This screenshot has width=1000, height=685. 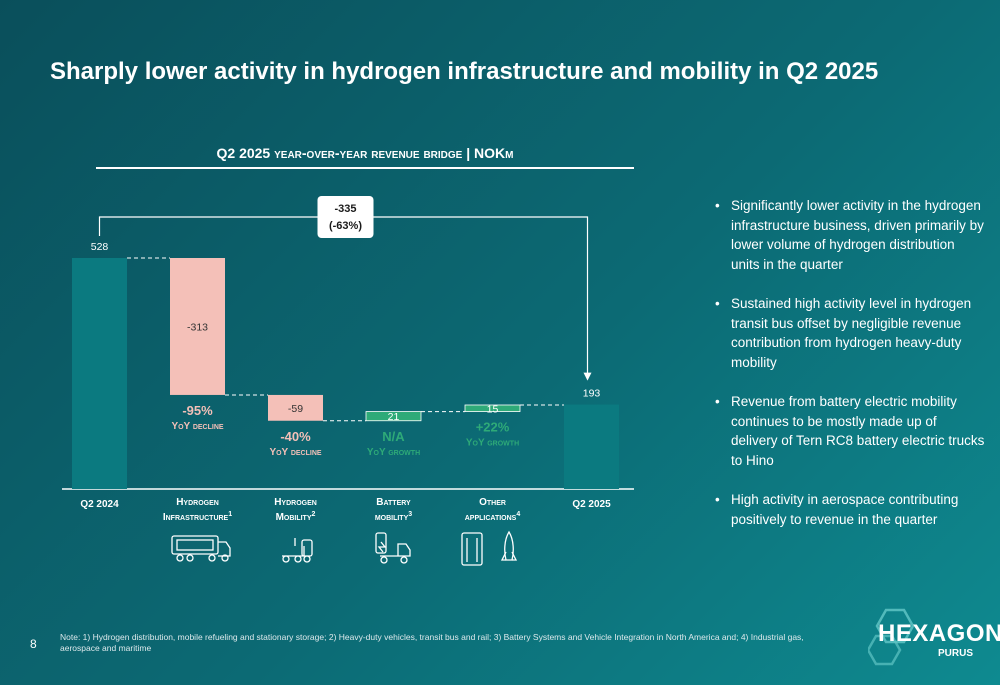 I want to click on page-number: 8, so click(x=33, y=644).